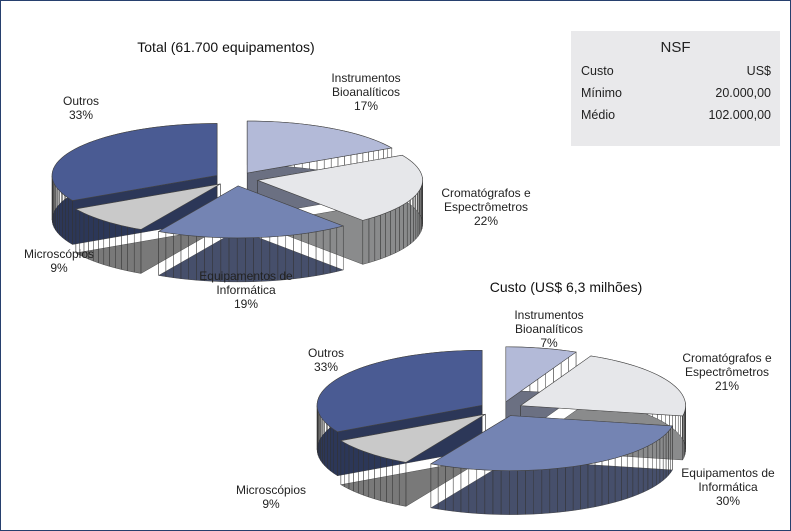 The width and height of the screenshot is (791, 531). I want to click on value-label: 7%, so click(549, 343).